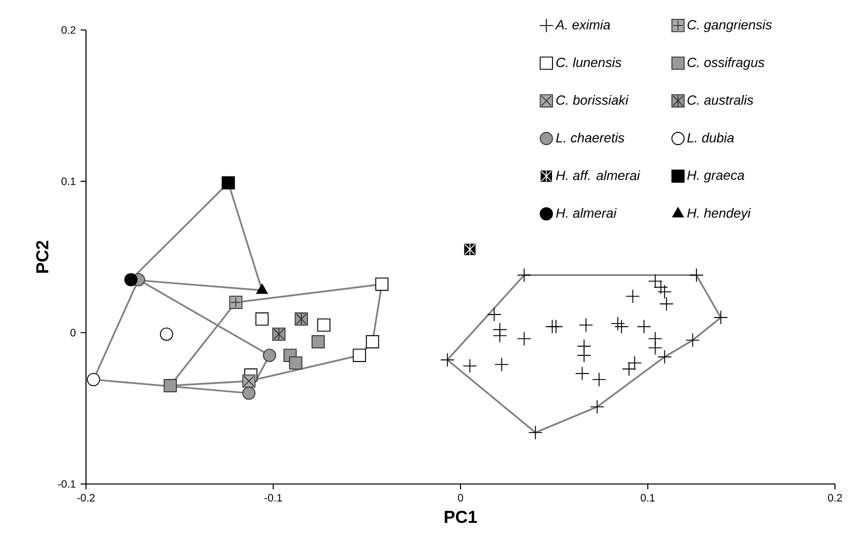 This screenshot has height=548, width=860. What do you see at coordinates (719, 214) in the screenshot?
I see `legend-label: H. hendeyi` at bounding box center [719, 214].